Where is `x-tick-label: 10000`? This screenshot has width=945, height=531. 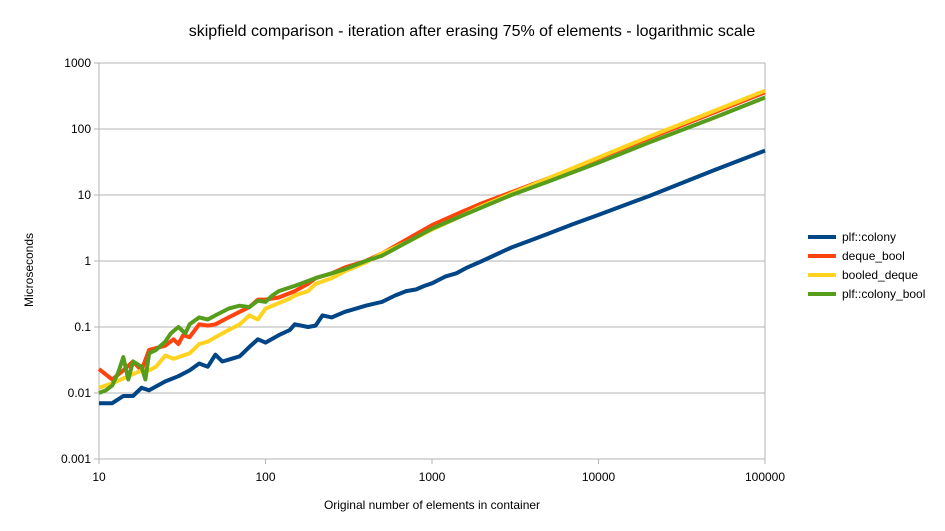
x-tick-label: 10000 is located at coordinates (599, 477).